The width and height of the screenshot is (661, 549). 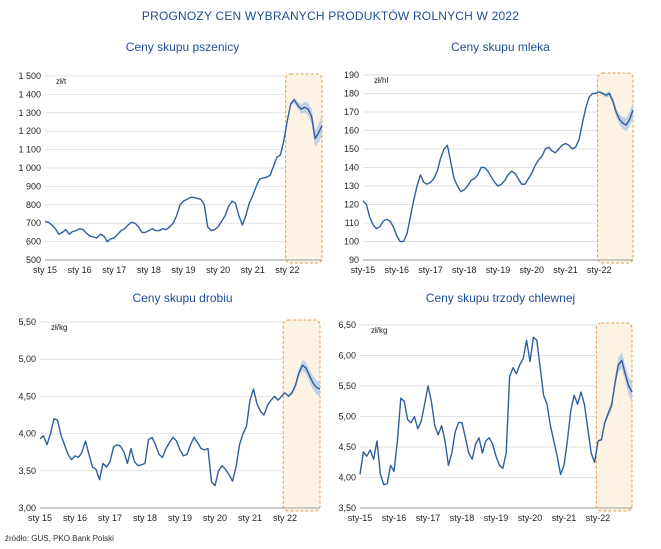 What do you see at coordinates (500, 47) in the screenshot?
I see `chart-title-mleko: Ceny skupu mleka` at bounding box center [500, 47].